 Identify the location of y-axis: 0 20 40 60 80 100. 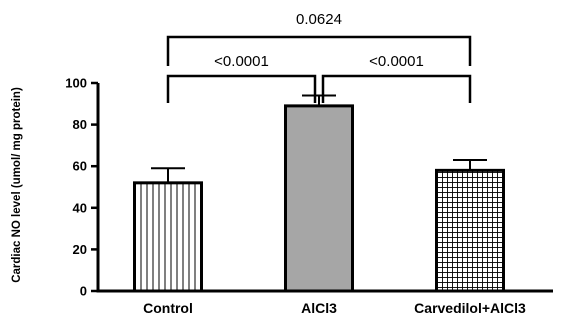
(82, 187).